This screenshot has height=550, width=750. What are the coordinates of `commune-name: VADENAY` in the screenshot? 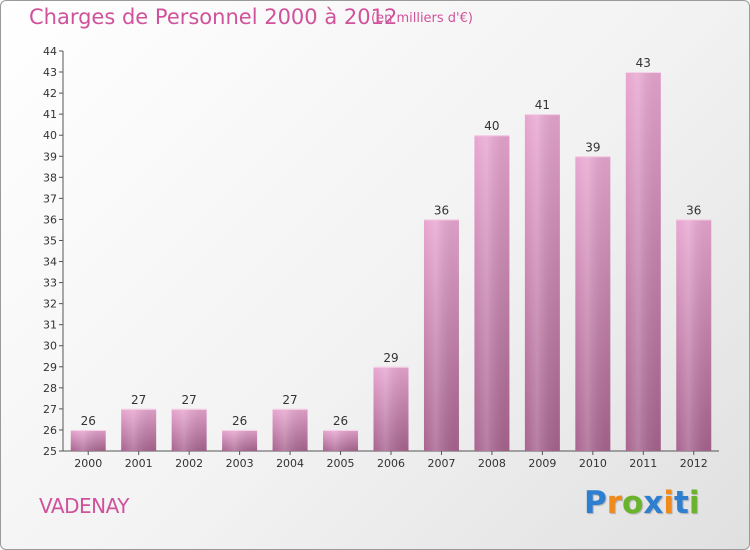 It's located at (84, 506).